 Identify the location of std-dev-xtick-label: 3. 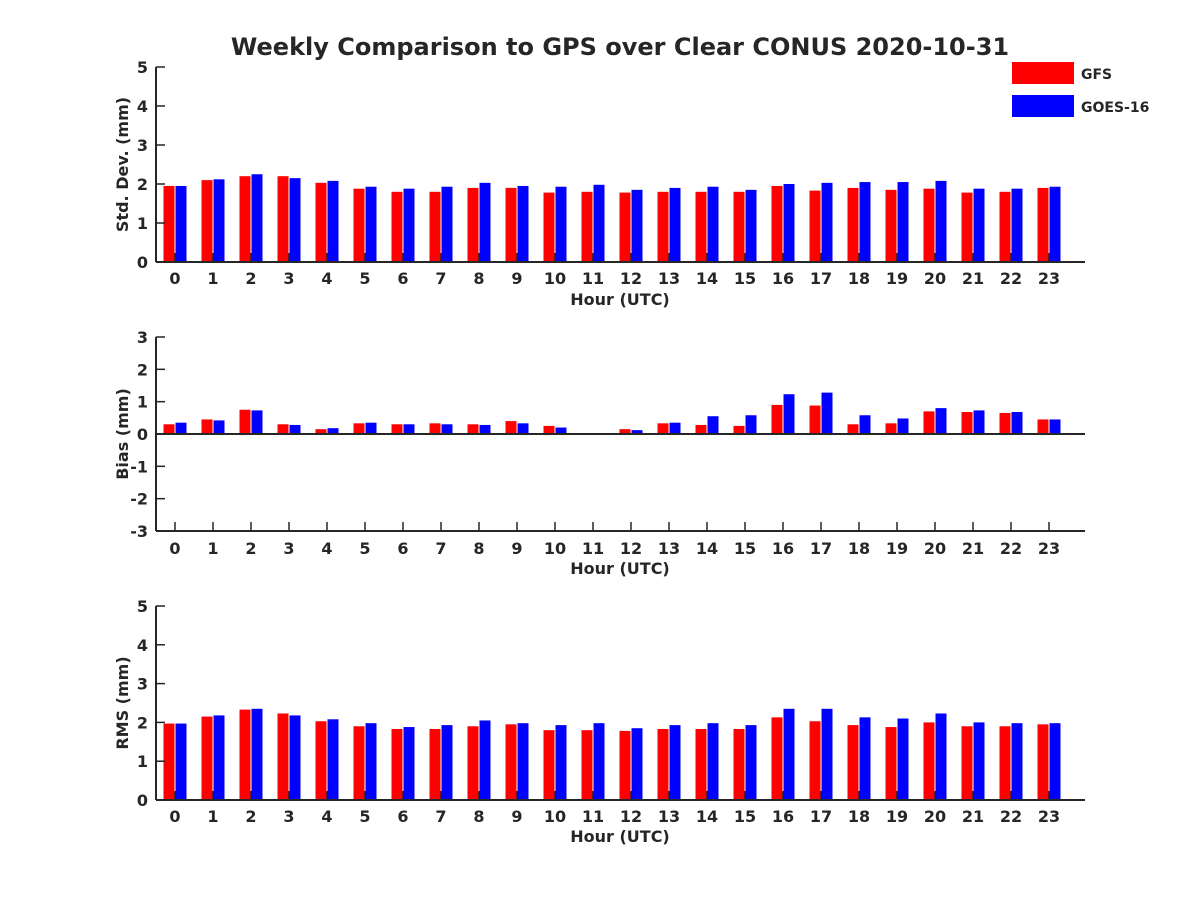
(288, 278).